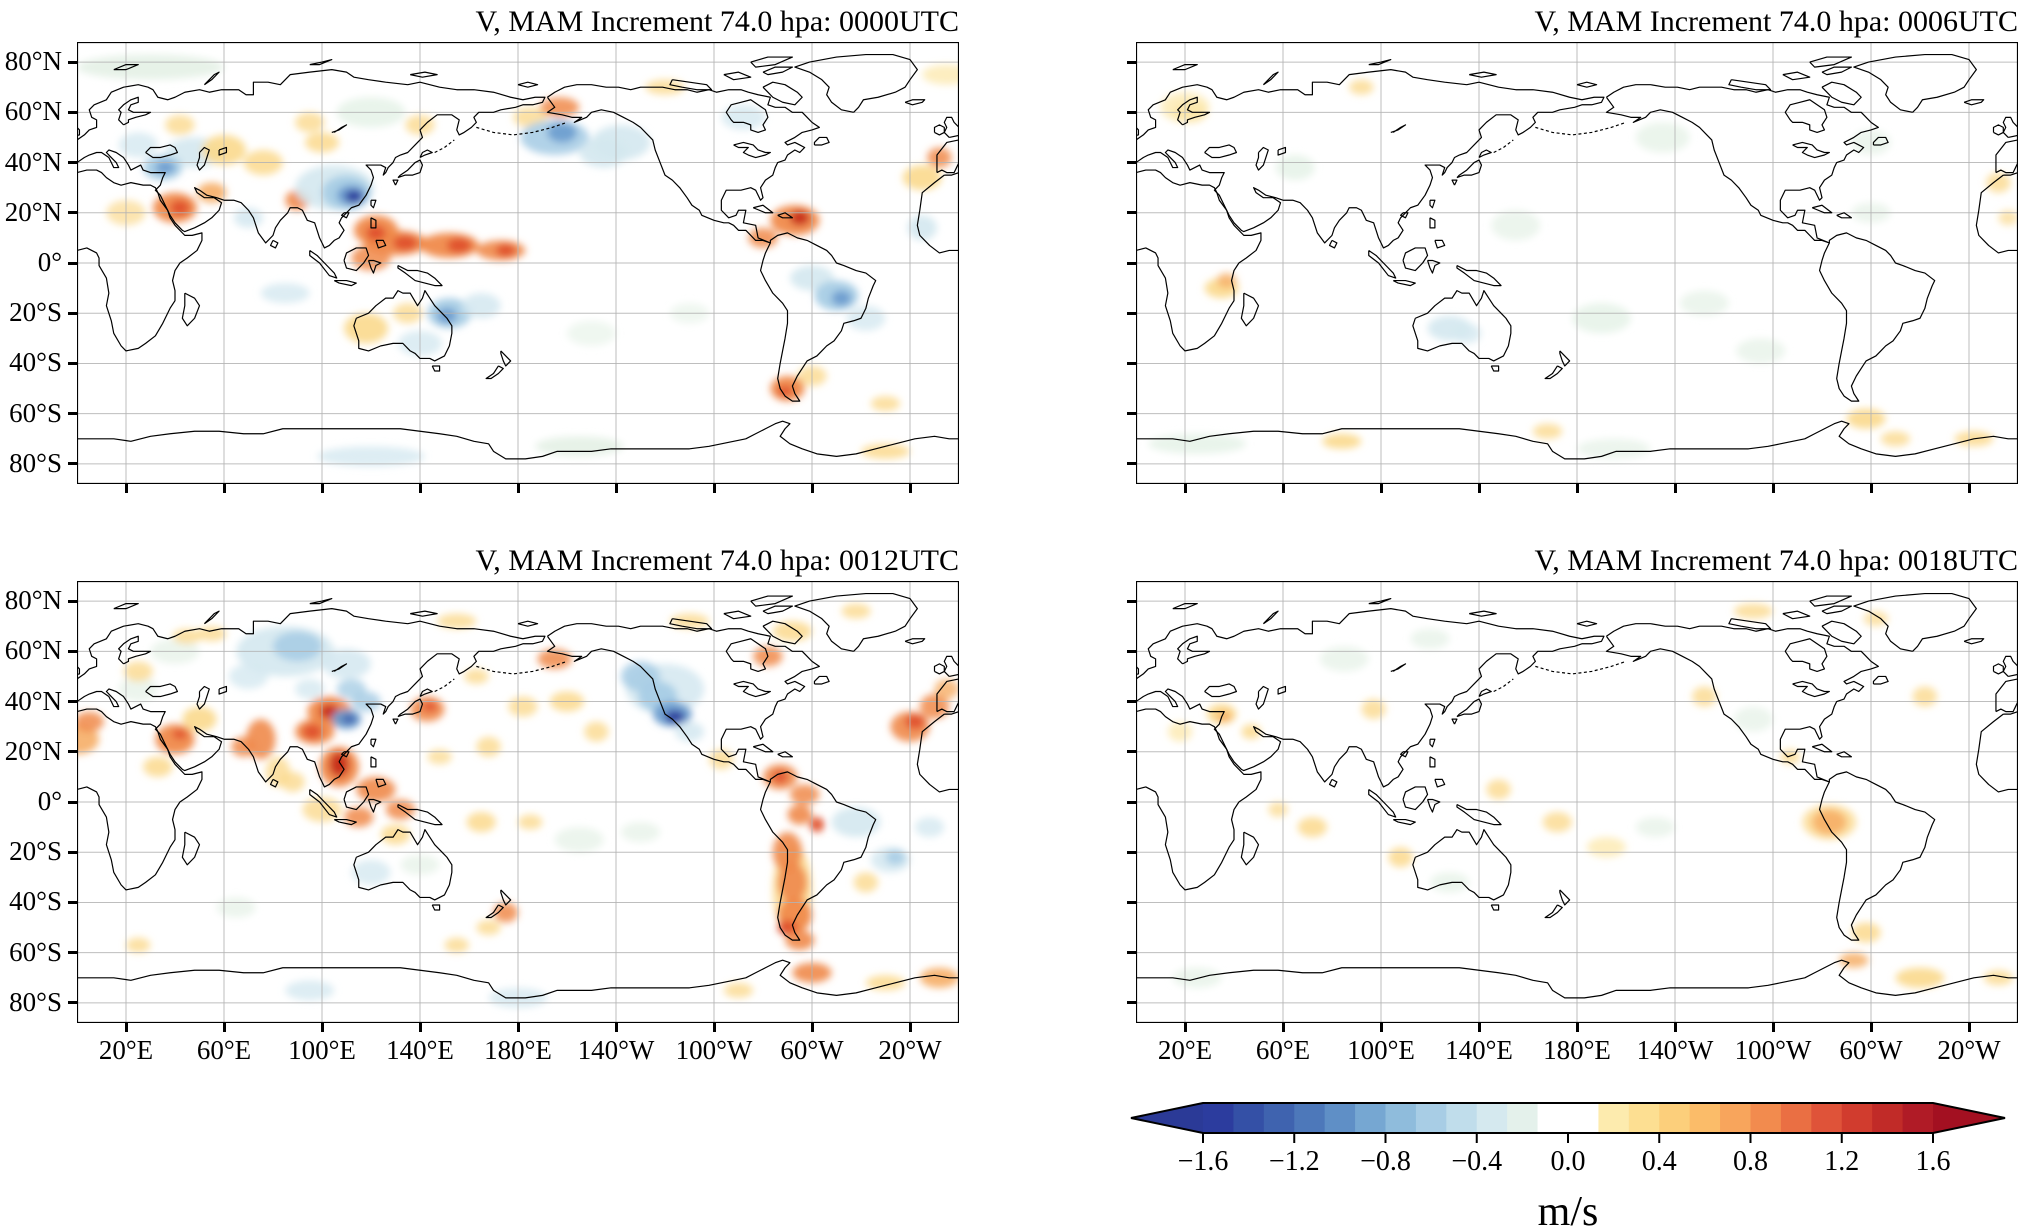 The image size is (2025, 1232). What do you see at coordinates (1477, 1161) in the screenshot?
I see `colorbar-tick-label: −0.4` at bounding box center [1477, 1161].